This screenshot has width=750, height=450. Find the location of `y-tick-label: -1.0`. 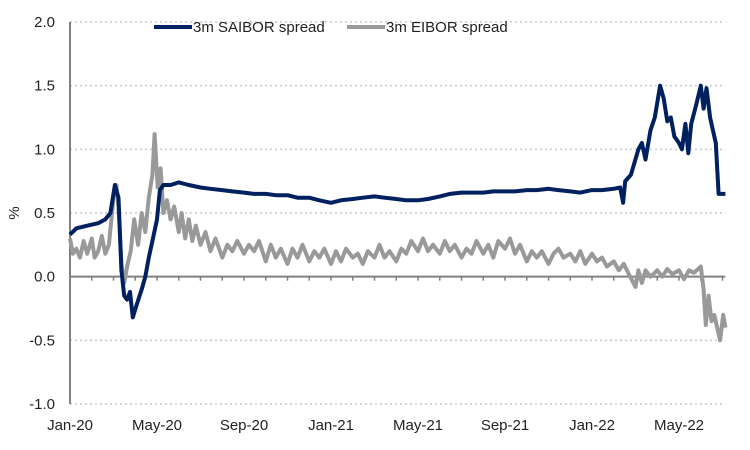

y-tick-label: -1.0 is located at coordinates (42, 404).